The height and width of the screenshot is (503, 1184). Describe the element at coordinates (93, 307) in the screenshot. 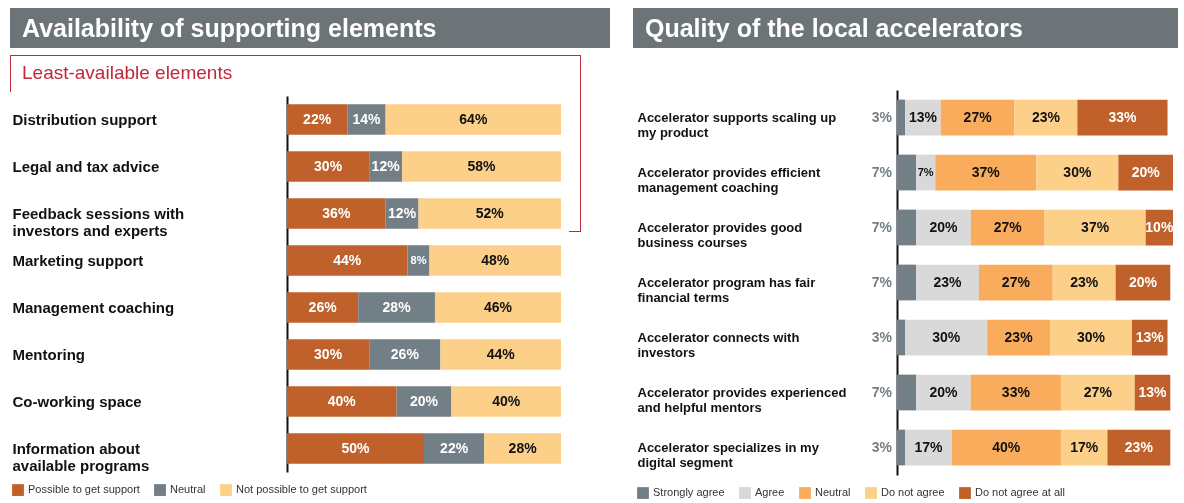

I see `y-tick-label: Management coaching` at that location.